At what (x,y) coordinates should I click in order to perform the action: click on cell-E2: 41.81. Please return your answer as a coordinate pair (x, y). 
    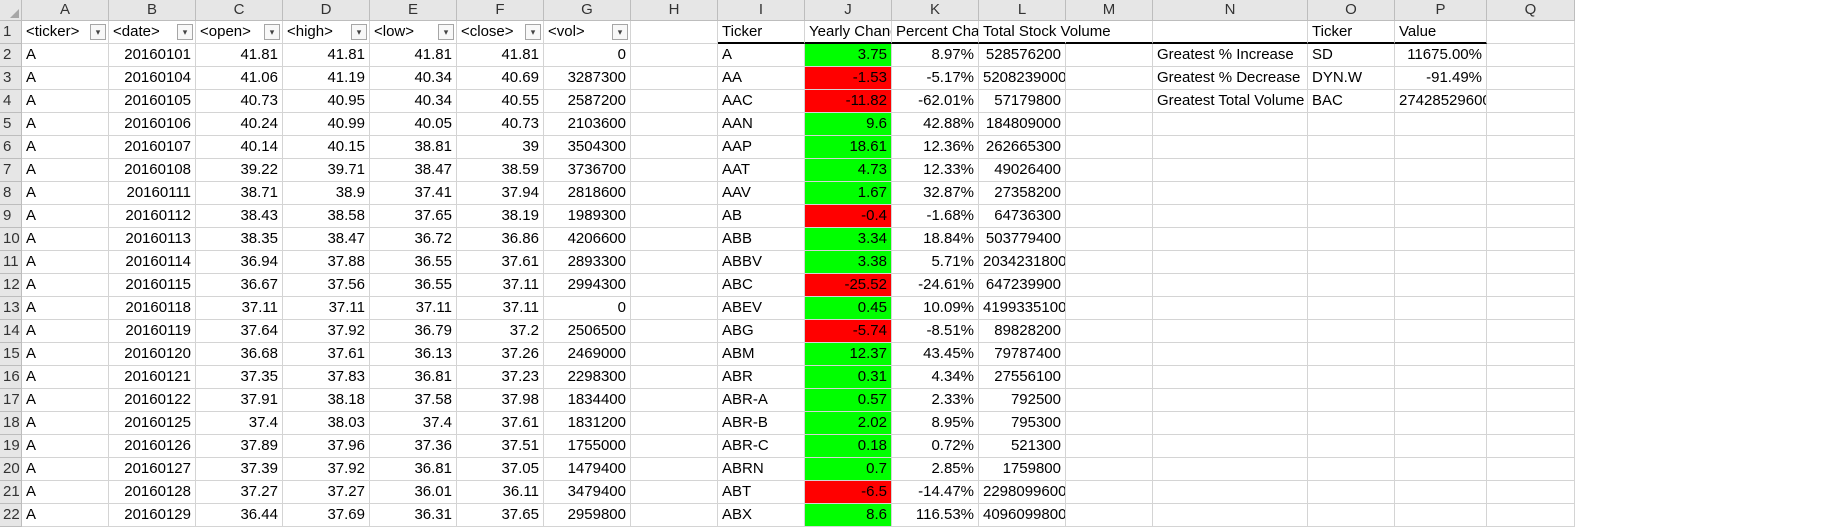
    Looking at the image, I should click on (413, 55).